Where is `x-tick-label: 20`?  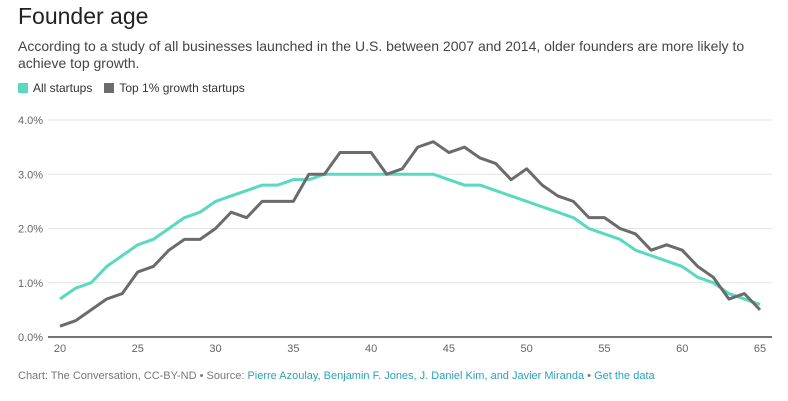
x-tick-label: 20 is located at coordinates (60, 349).